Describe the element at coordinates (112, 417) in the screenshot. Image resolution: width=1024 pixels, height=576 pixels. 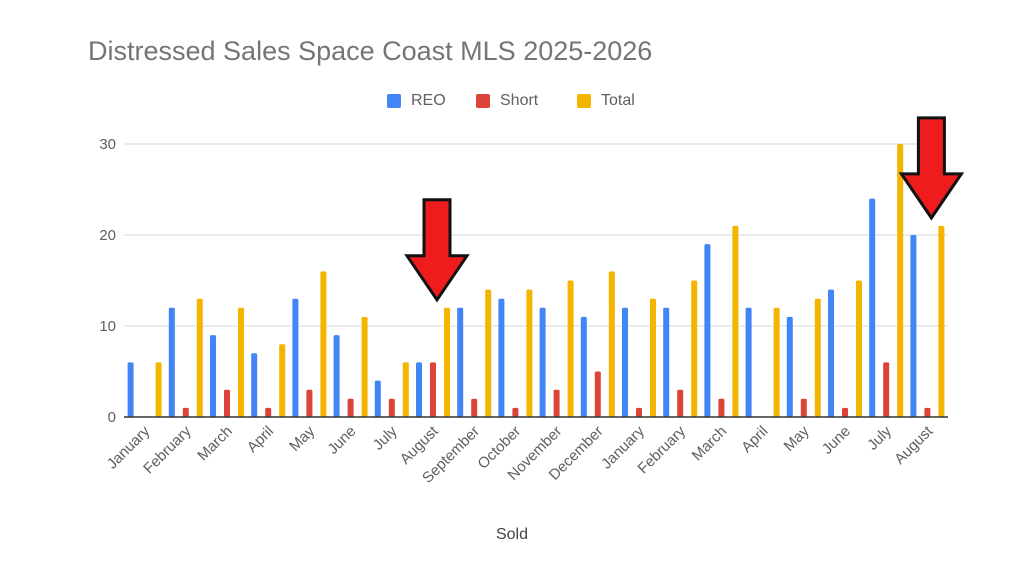
I see `y-tick-label: 0` at that location.